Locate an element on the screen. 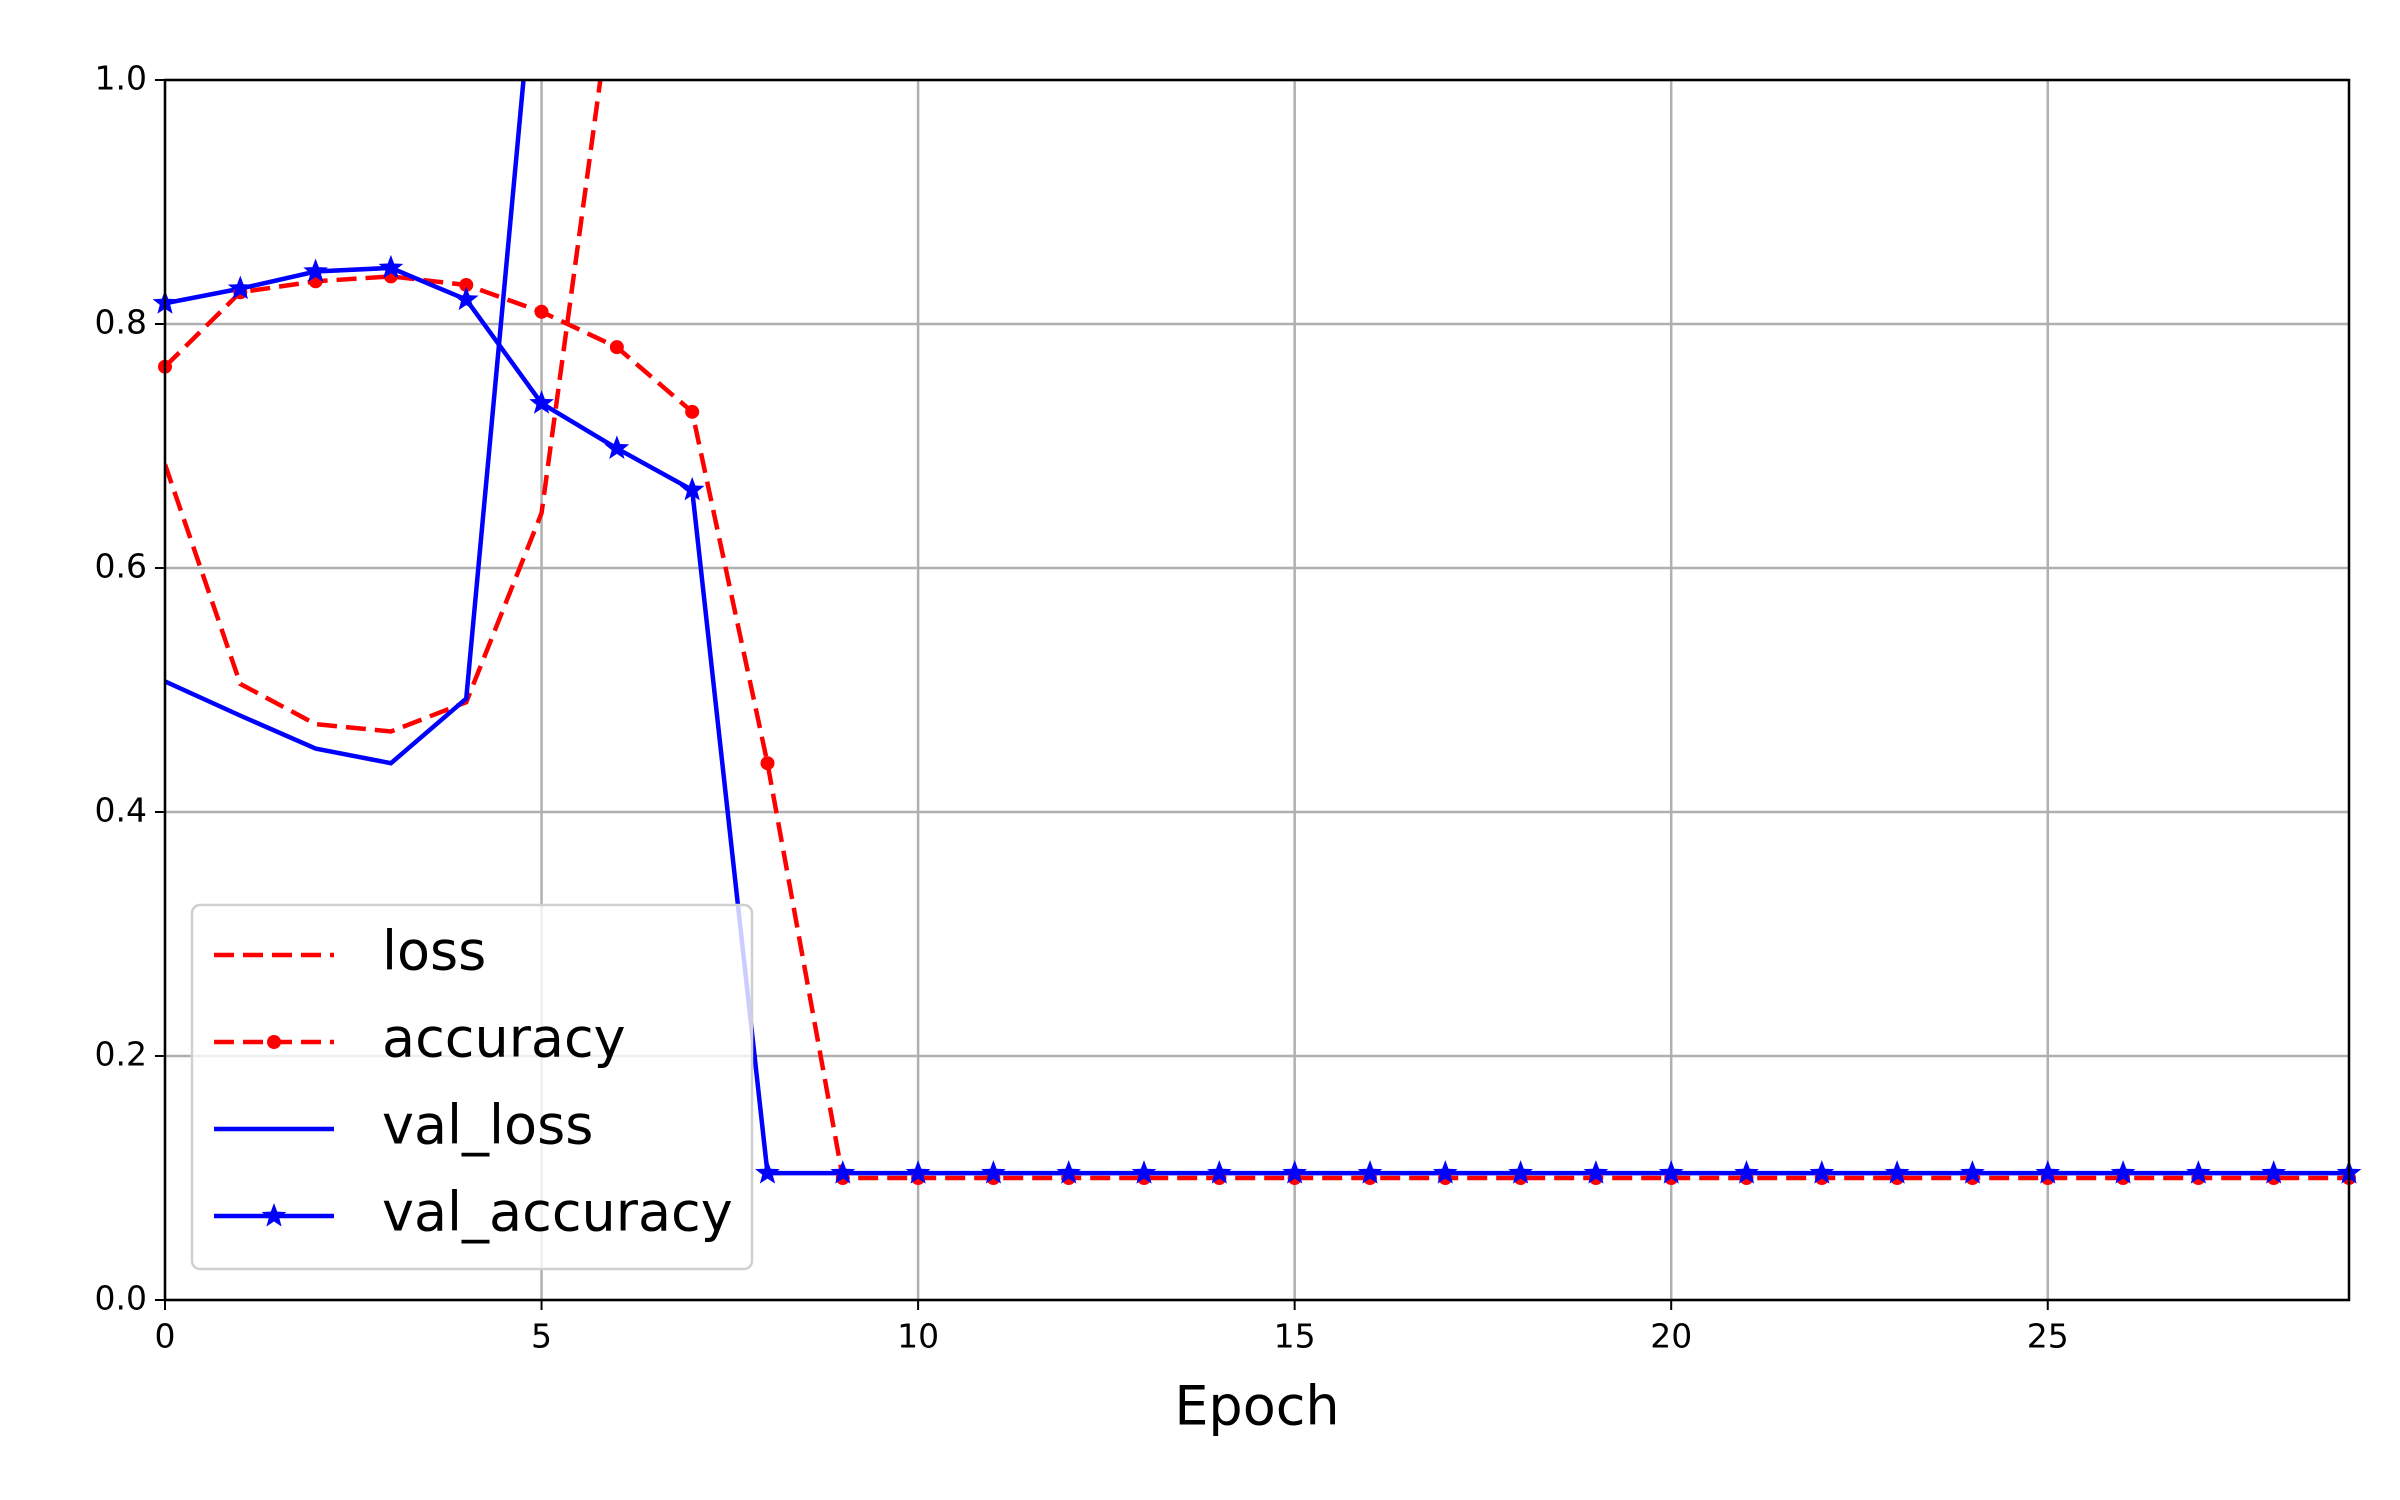 This screenshot has width=2400, height=1500. legend-text: loss is located at coordinates (434, 951).